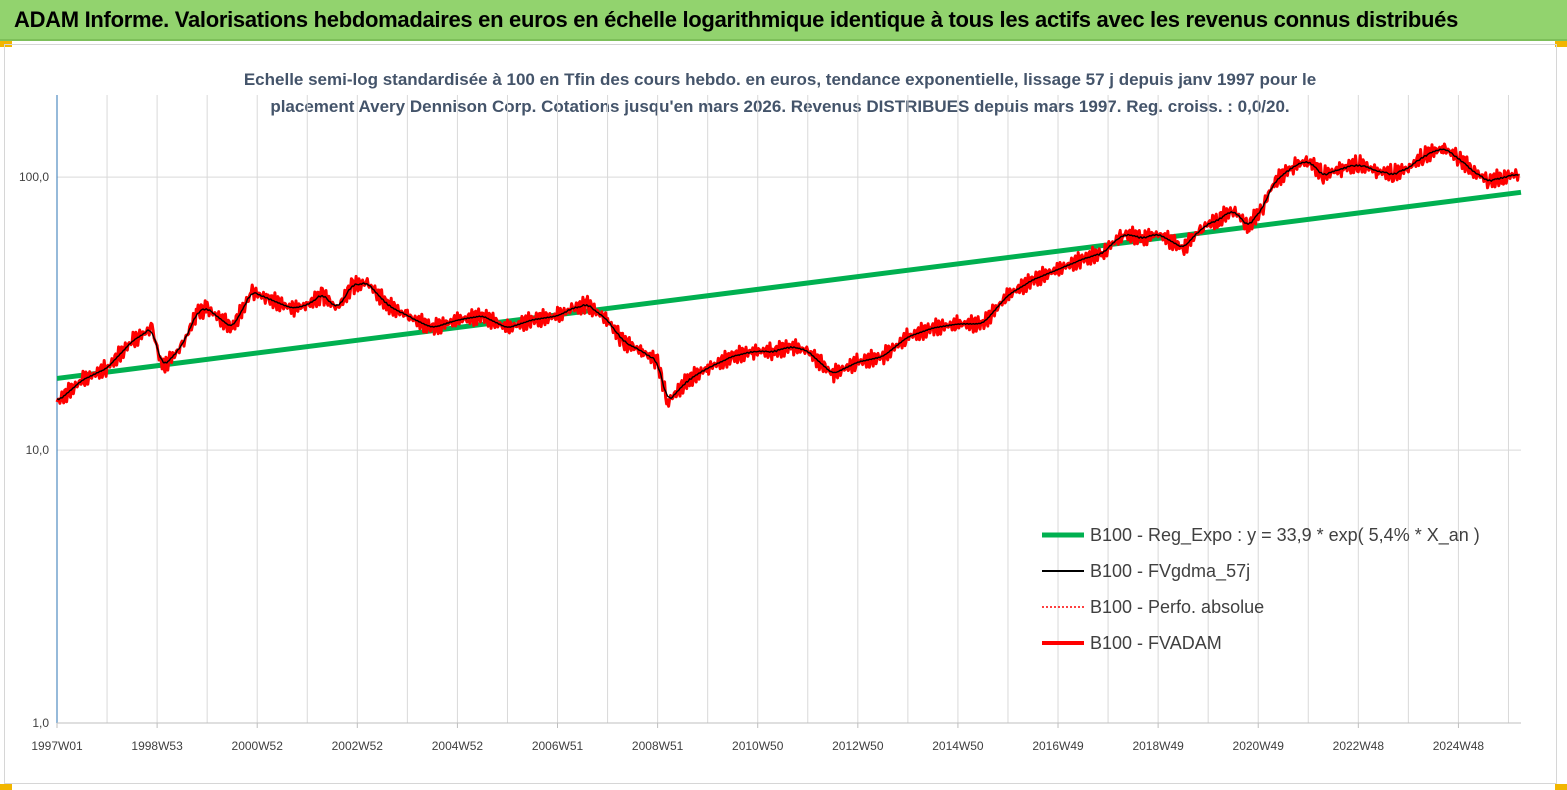 The width and height of the screenshot is (1567, 790). What do you see at coordinates (1561, 44) in the screenshot?
I see `corner-marker-top-right` at bounding box center [1561, 44].